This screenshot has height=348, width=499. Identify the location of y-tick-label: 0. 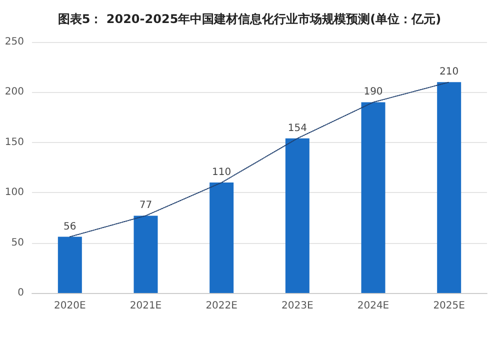
(21, 293).